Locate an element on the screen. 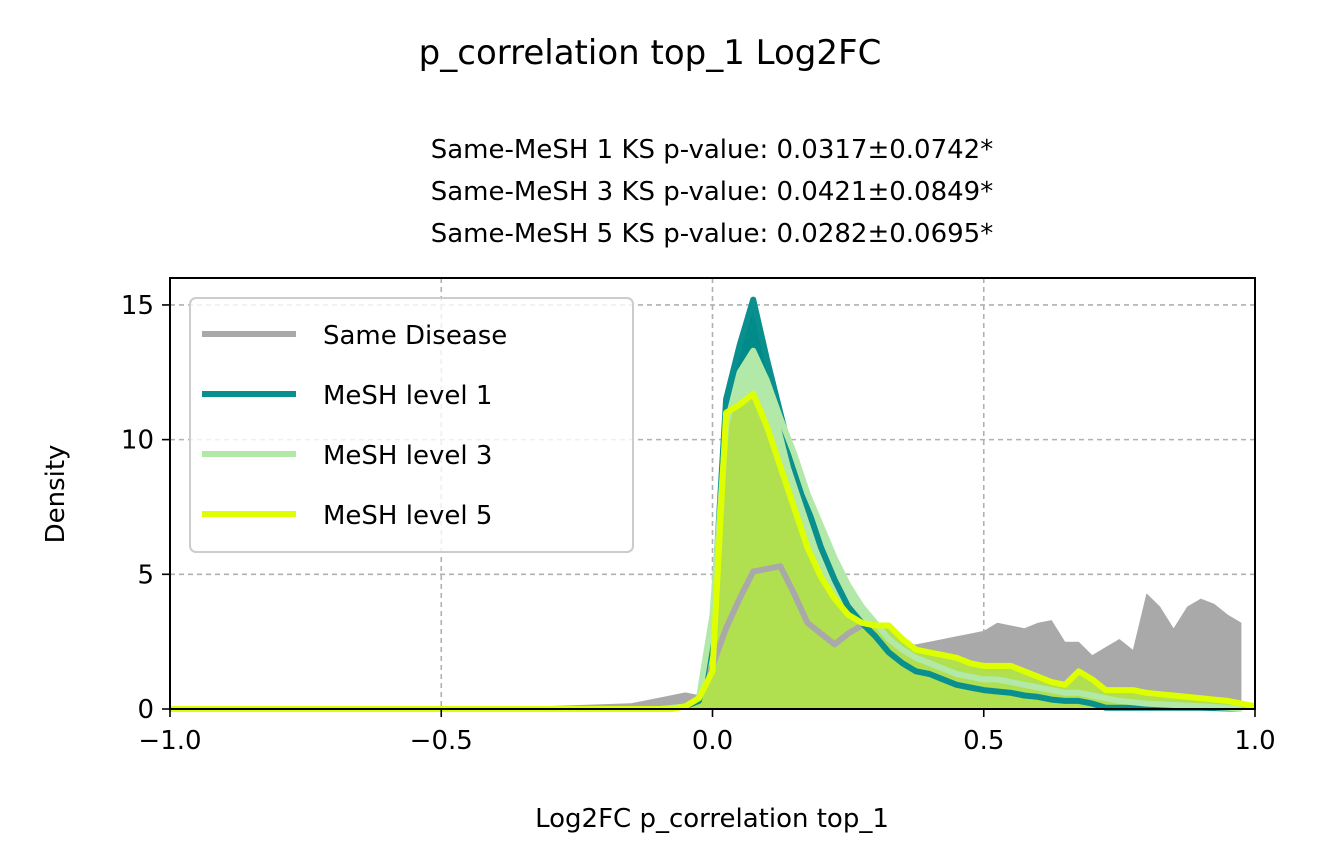 The width and height of the screenshot is (1317, 866). y-axis-label: Density is located at coordinates (56, 494).